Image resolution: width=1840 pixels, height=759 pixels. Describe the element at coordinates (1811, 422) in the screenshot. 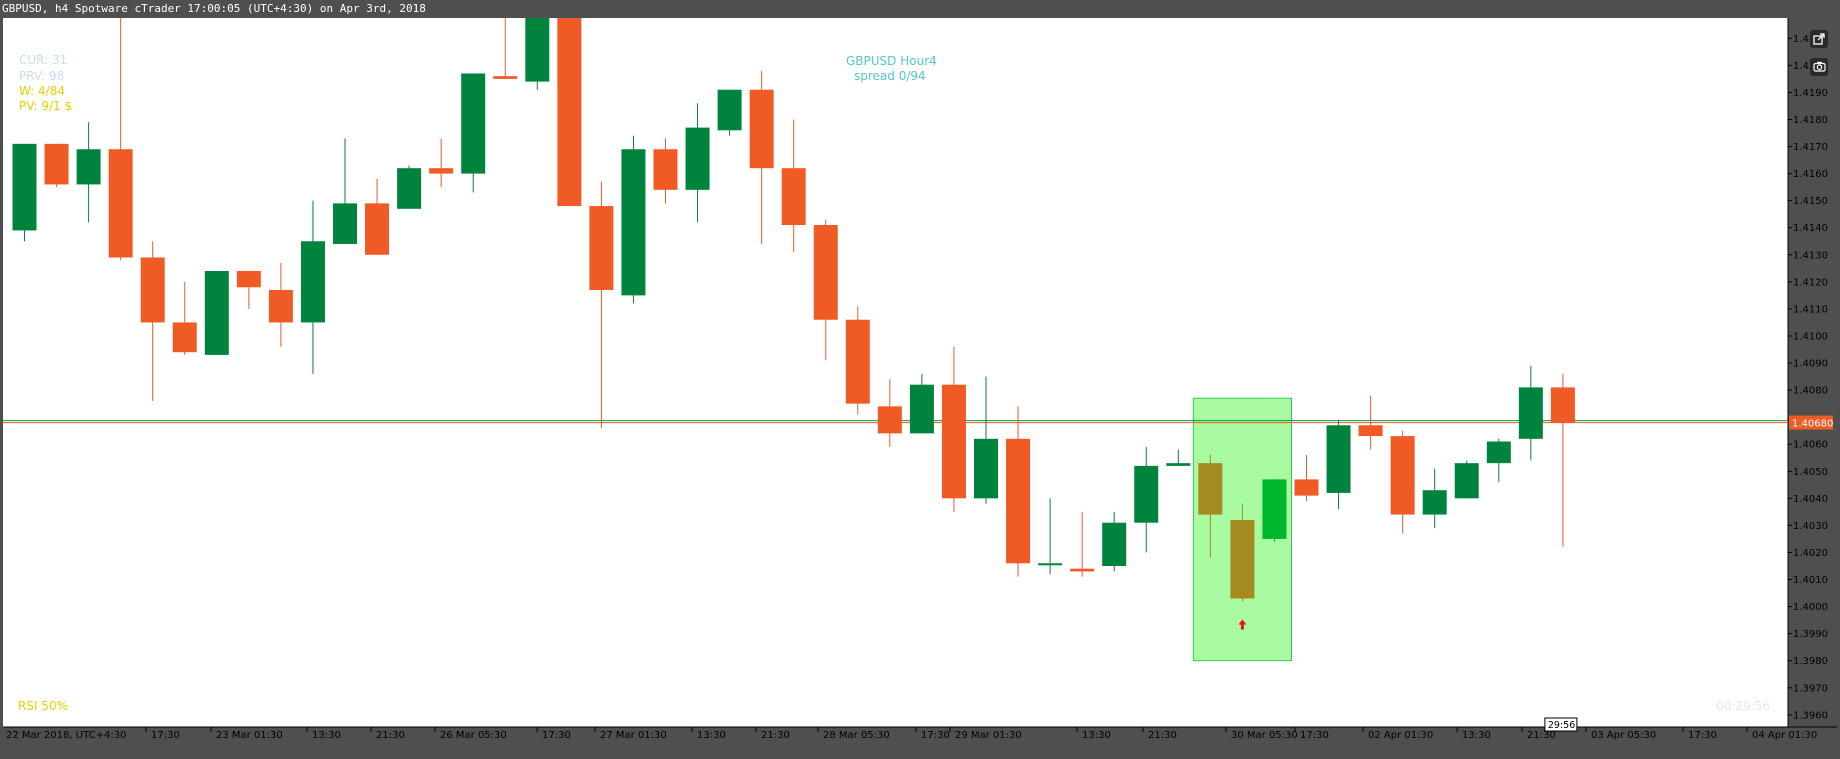

I see `current-price-tag` at that location.